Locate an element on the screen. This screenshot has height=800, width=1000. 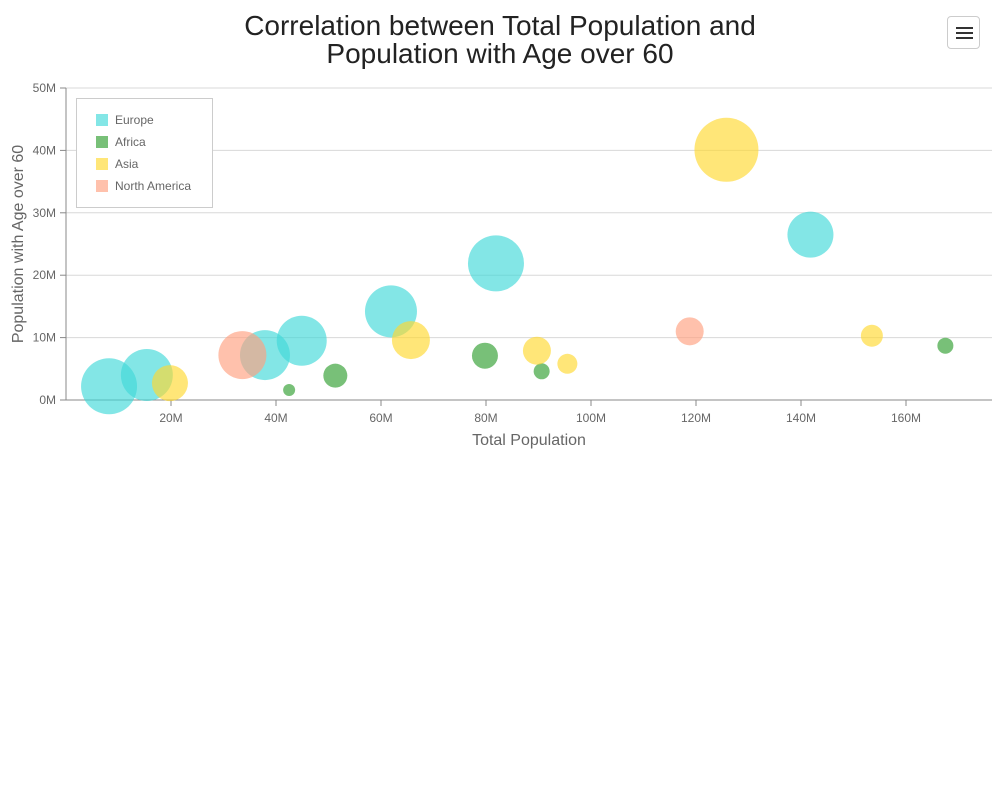
x-tick-label: 20M is located at coordinates (170, 418).